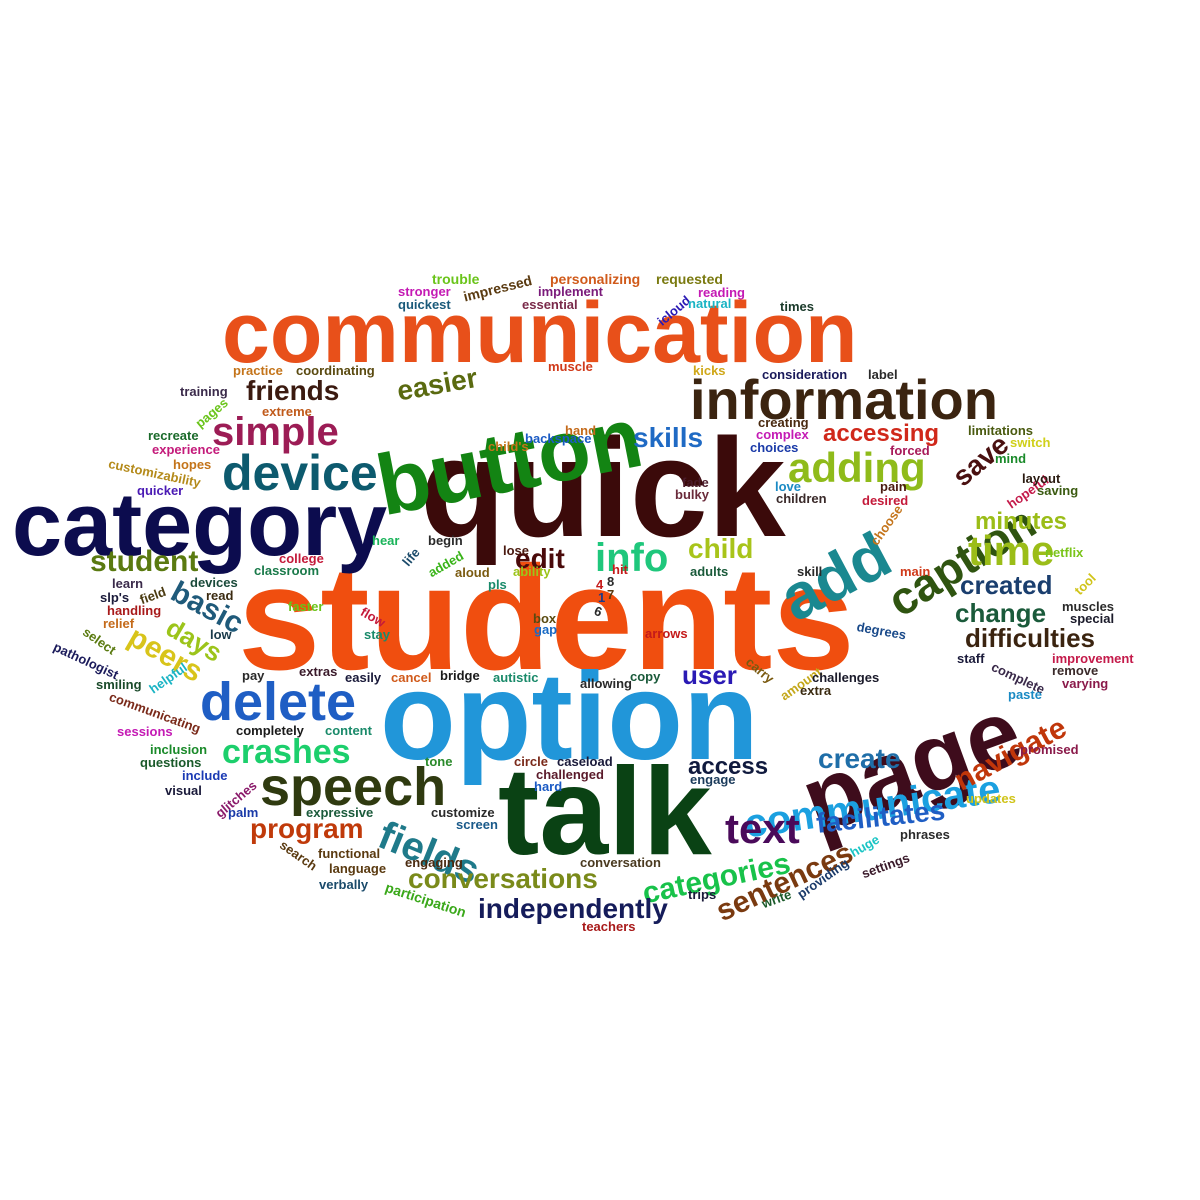 The height and width of the screenshot is (1200, 1200). I want to click on word-requested: requested, so click(689, 279).